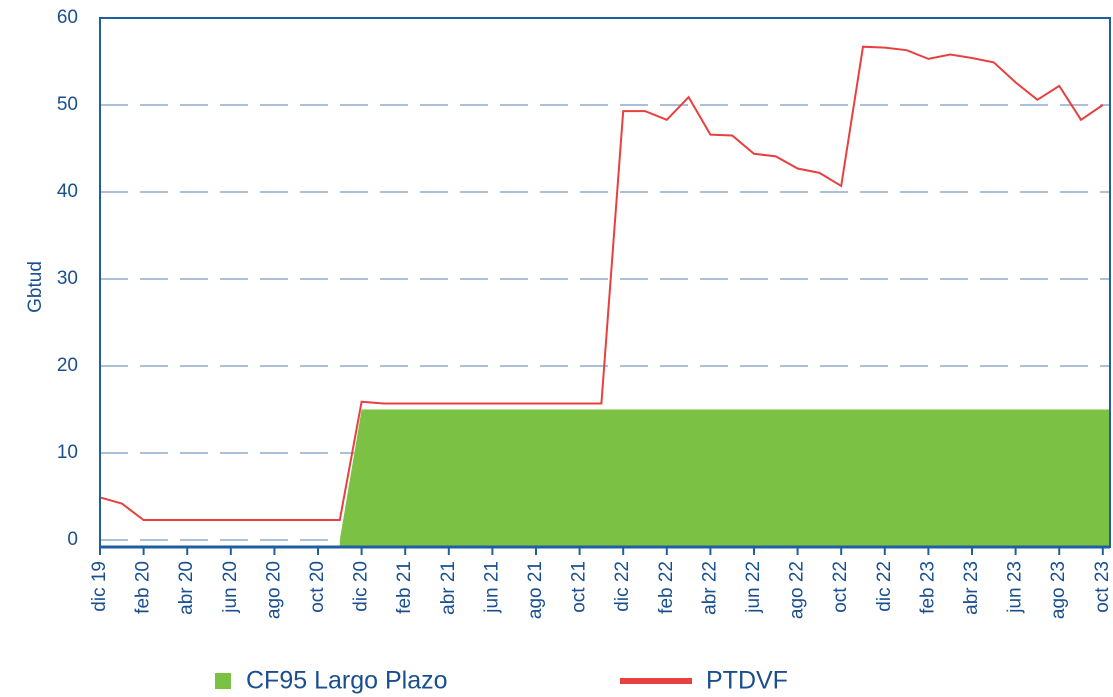 Image resolution: width=1113 pixels, height=697 pixels. What do you see at coordinates (99, 586) in the screenshot?
I see `x-tick-label: dic 19` at bounding box center [99, 586].